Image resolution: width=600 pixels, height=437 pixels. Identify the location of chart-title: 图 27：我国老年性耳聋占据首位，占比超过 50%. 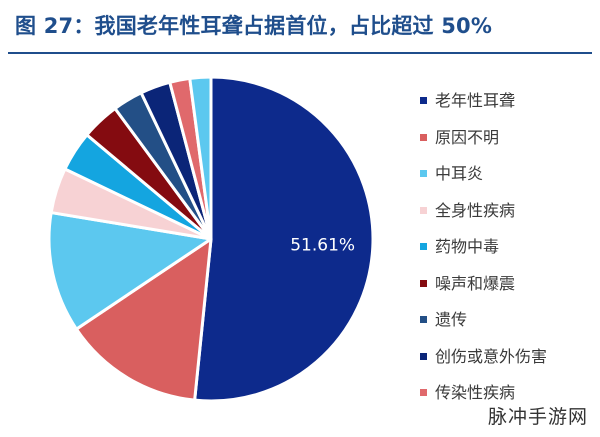
(254, 26).